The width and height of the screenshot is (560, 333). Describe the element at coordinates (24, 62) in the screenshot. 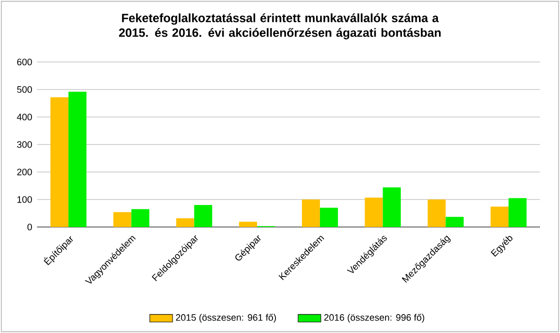

I see `y-tick-label: 600` at that location.